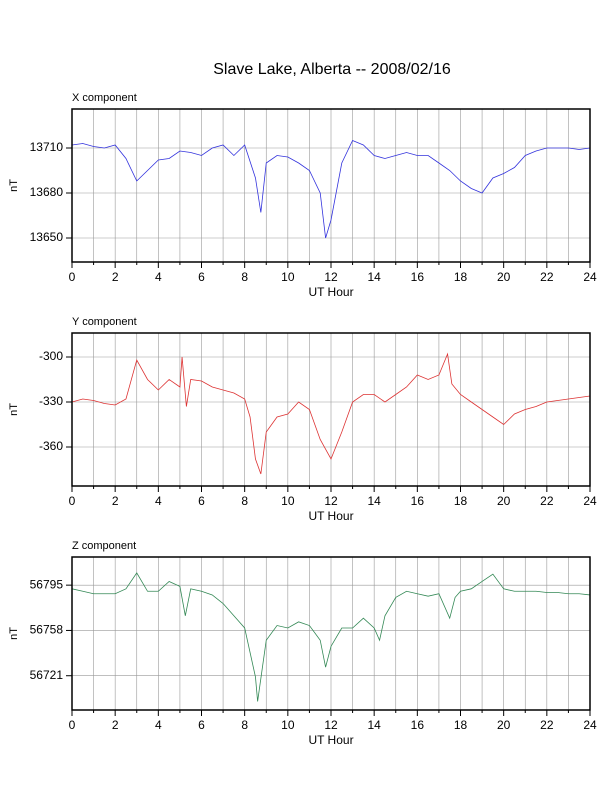 This screenshot has width=612, height=792. Describe the element at coordinates (47, 584) in the screenshot. I see `y-tick-label: 56795` at that location.